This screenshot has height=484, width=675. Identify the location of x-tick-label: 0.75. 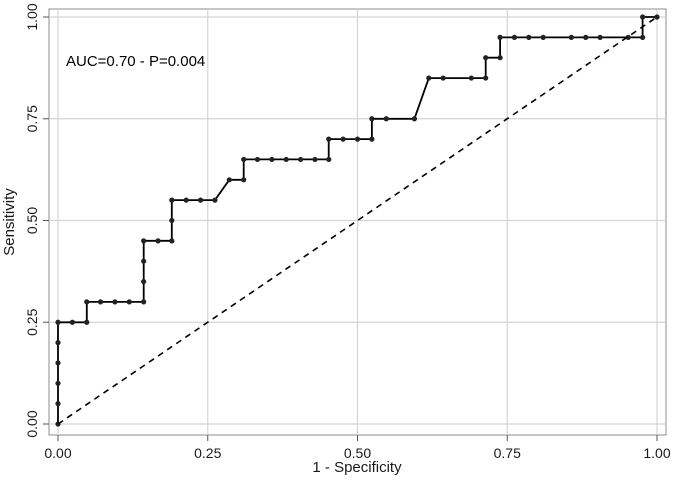
(507, 453).